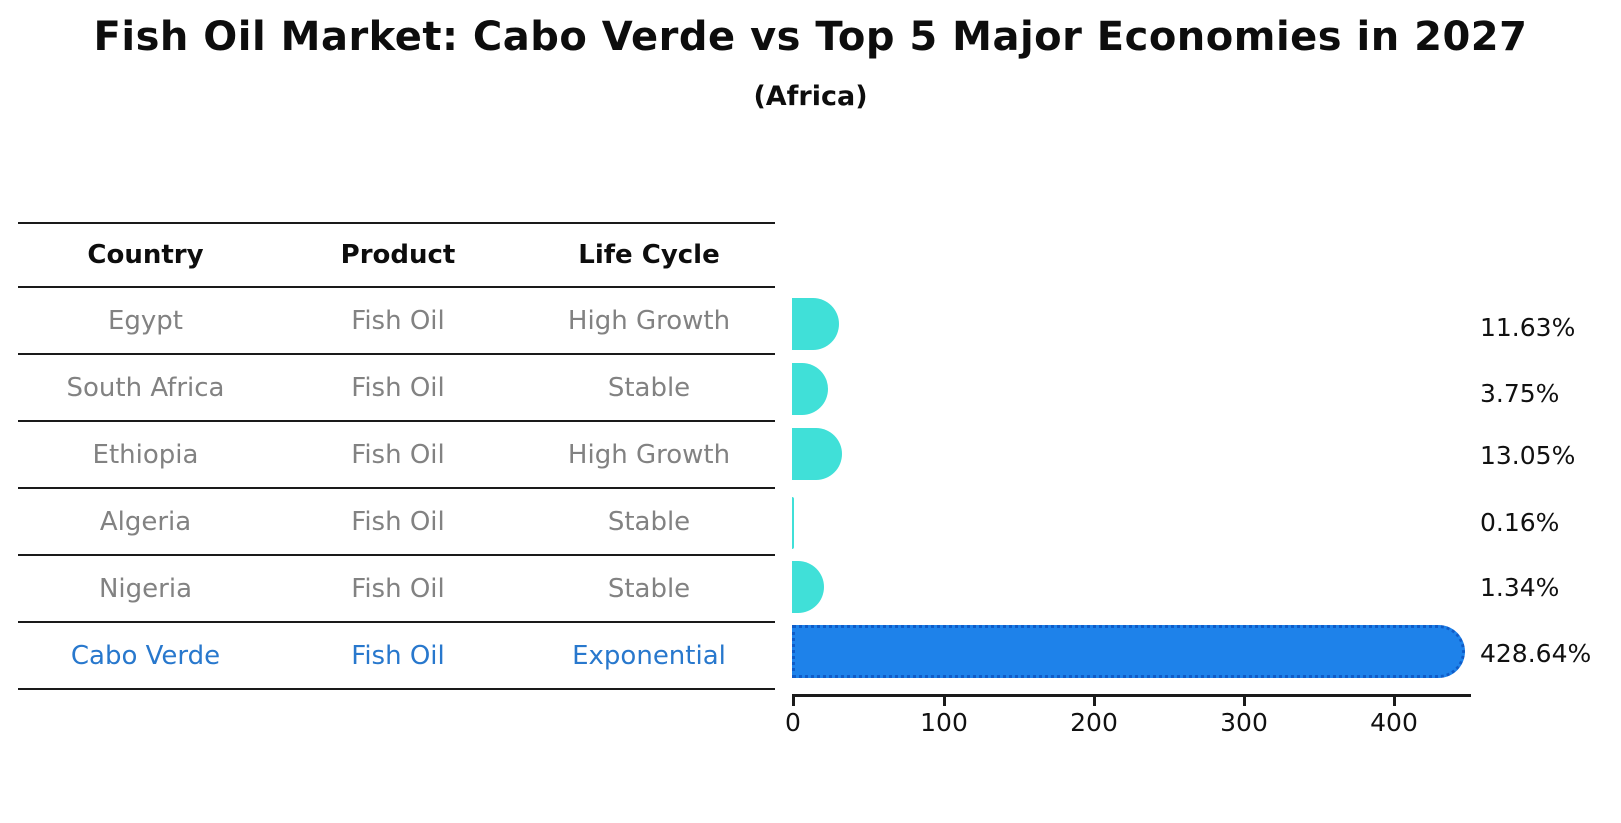 Image resolution: width=1621 pixels, height=823 pixels. What do you see at coordinates (145, 320) in the screenshot?
I see `cell-country: Egypt` at bounding box center [145, 320].